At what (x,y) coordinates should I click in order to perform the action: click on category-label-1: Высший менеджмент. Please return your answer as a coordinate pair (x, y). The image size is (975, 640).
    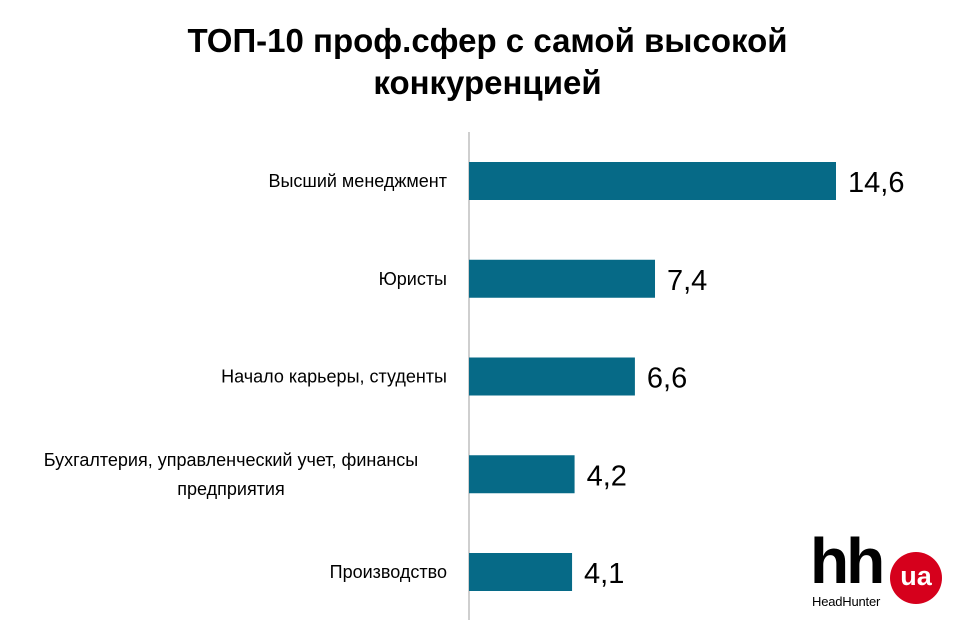
    Looking at the image, I should click on (357, 181).